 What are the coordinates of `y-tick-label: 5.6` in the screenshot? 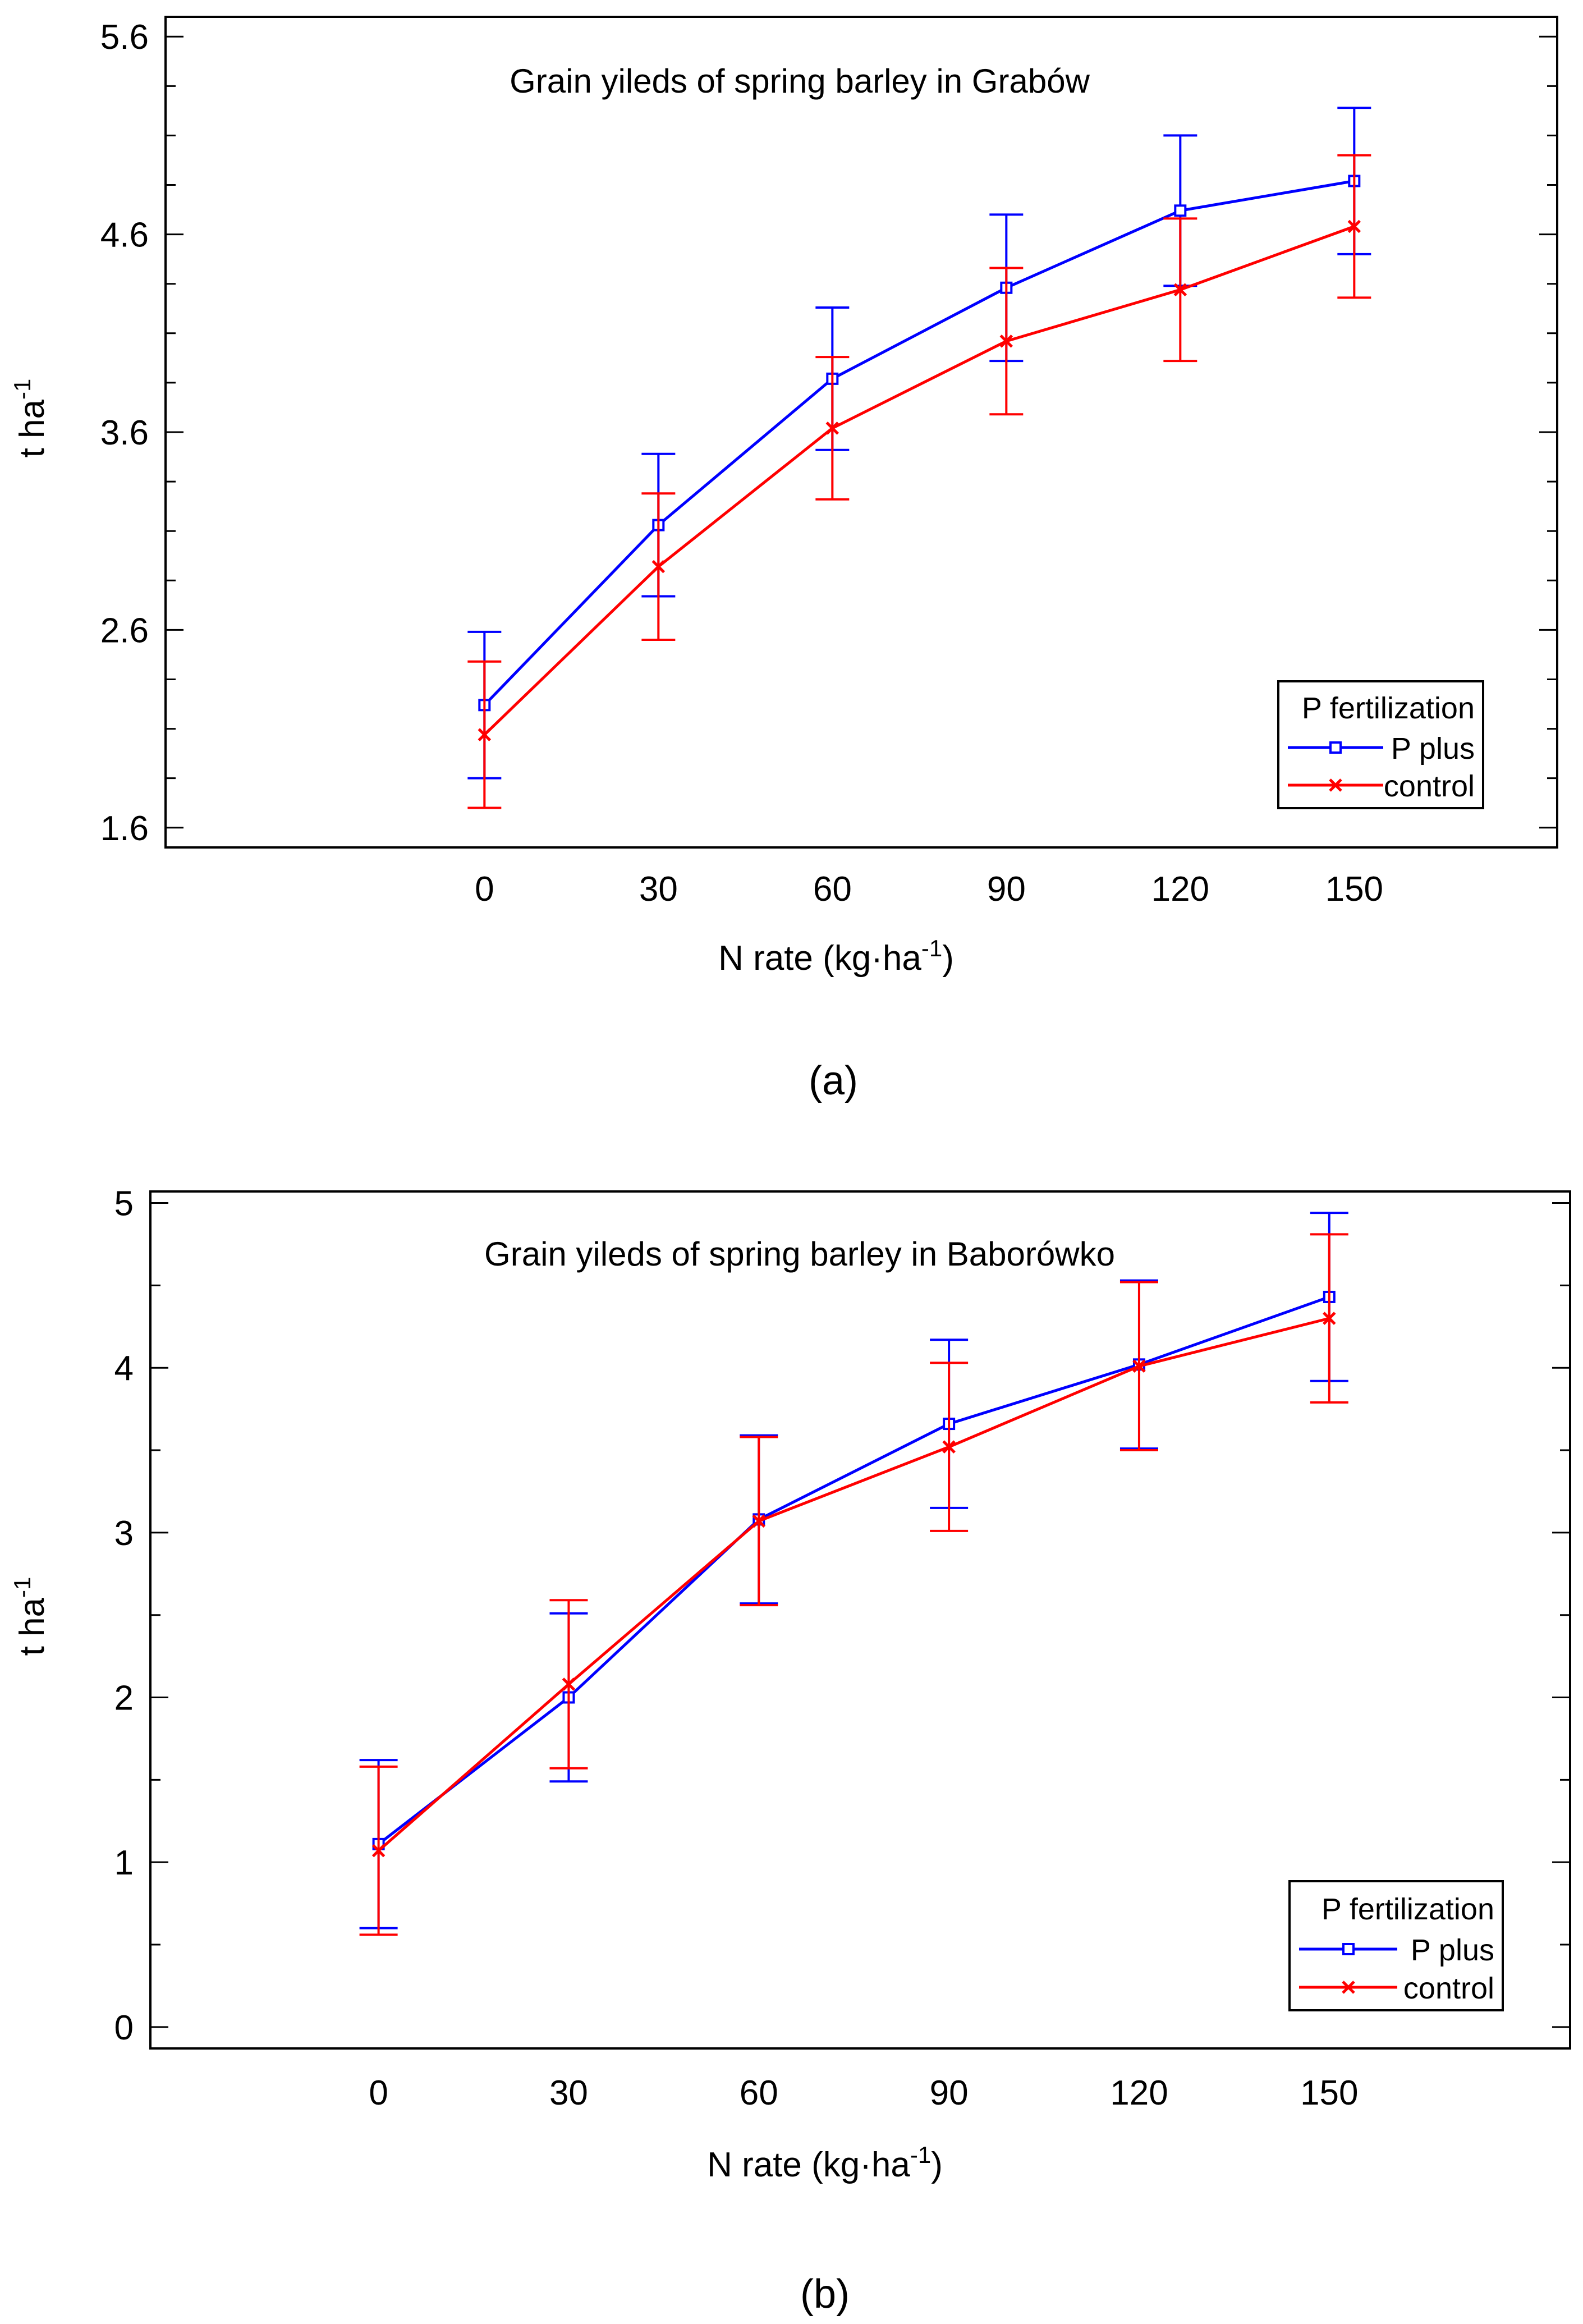 It's located at (125, 38).